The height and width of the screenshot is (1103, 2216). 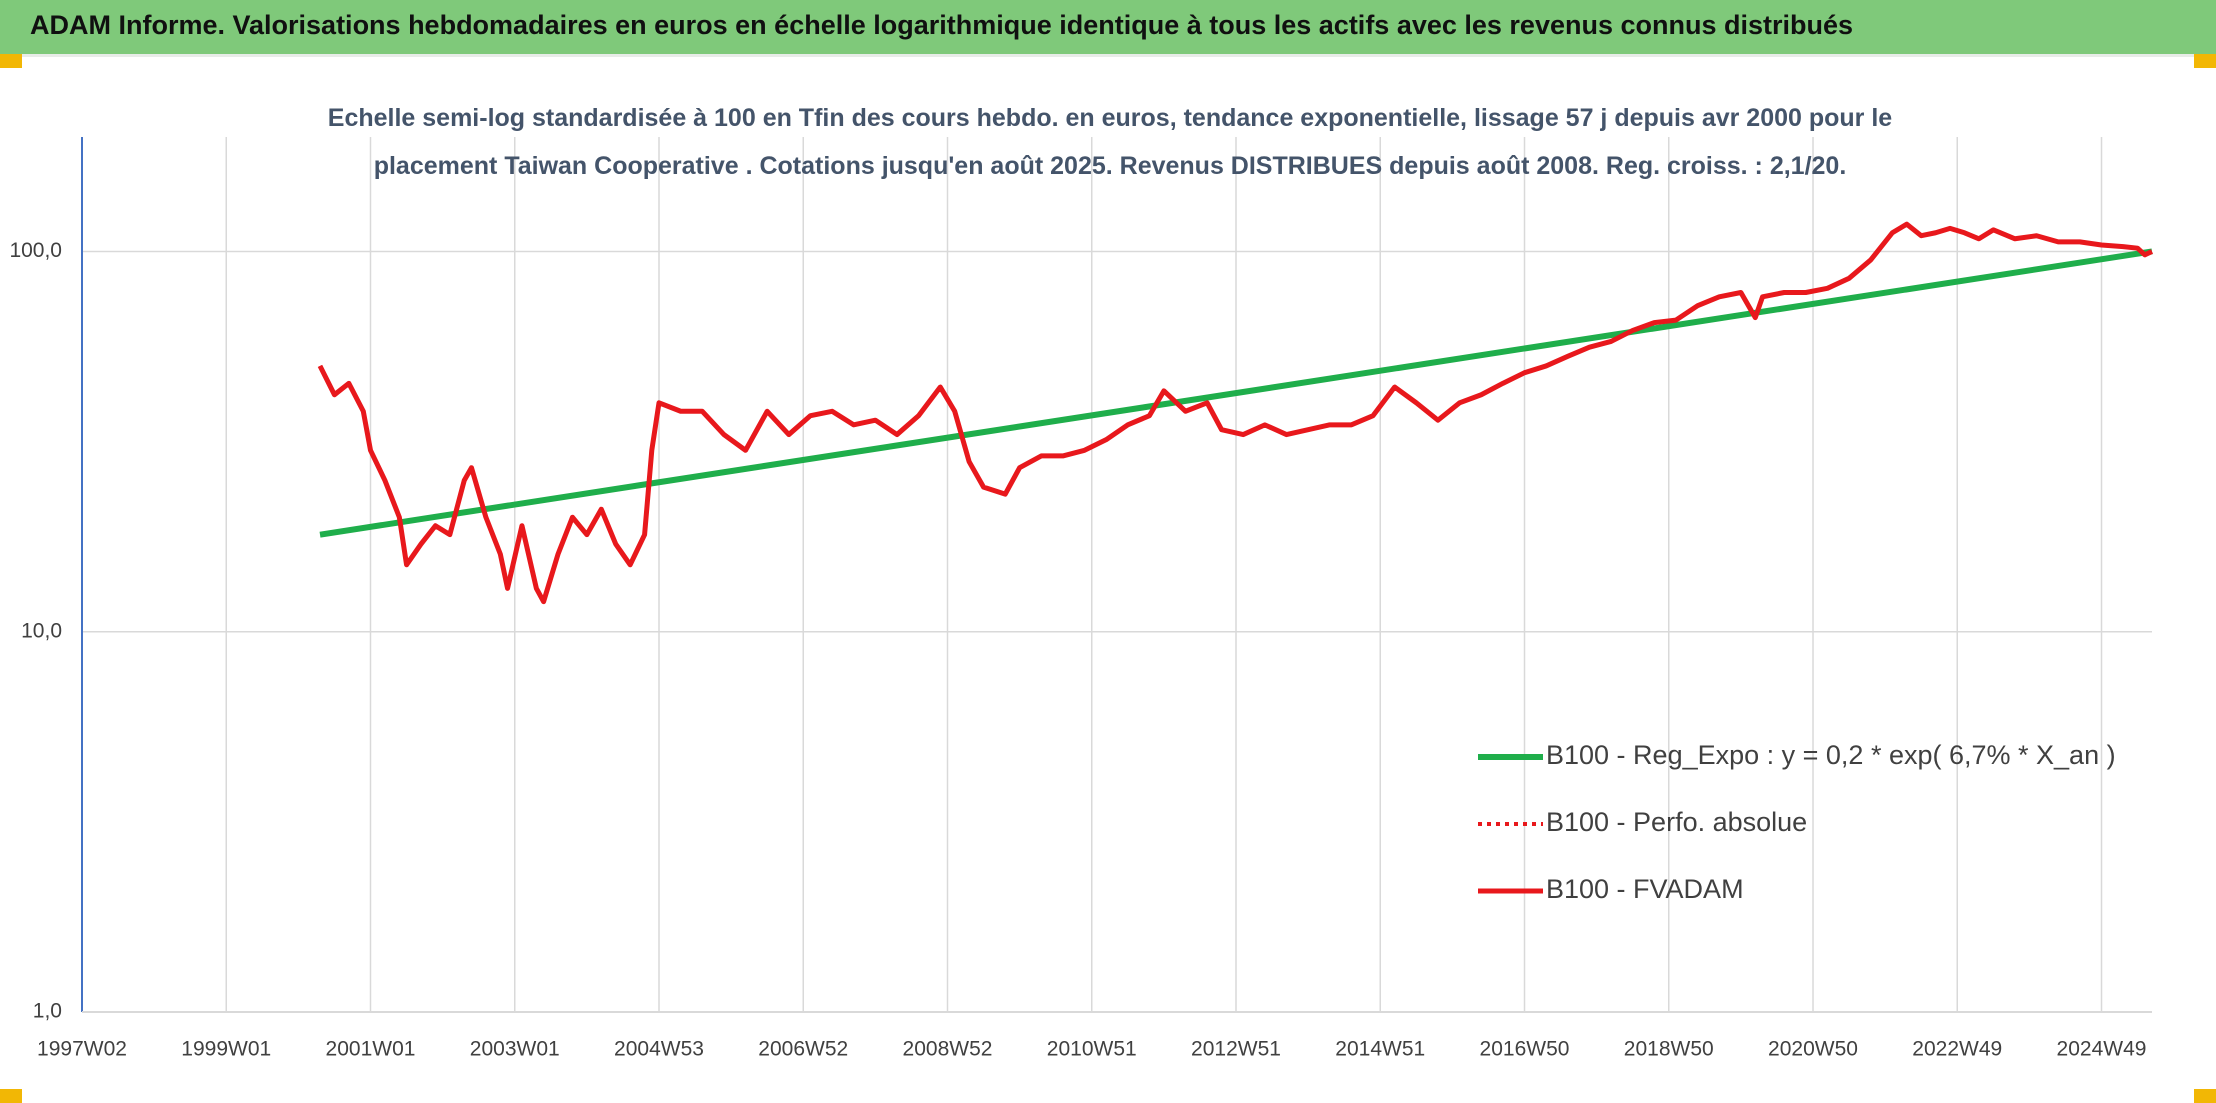 What do you see at coordinates (1525, 1049) in the screenshot?
I see `x-tick-label: 2016W50` at bounding box center [1525, 1049].